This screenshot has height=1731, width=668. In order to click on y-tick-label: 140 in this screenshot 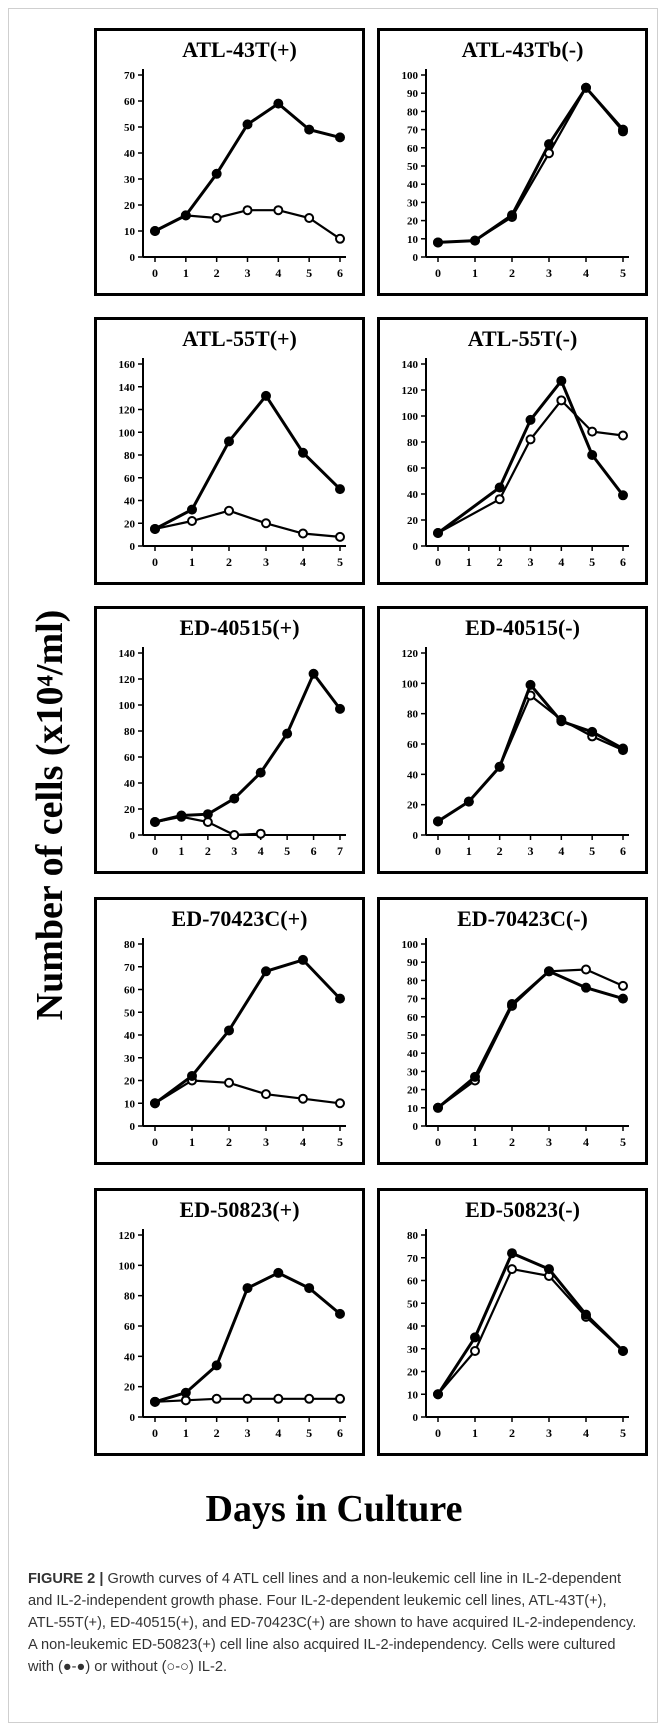, I will do `click(410, 365)`.